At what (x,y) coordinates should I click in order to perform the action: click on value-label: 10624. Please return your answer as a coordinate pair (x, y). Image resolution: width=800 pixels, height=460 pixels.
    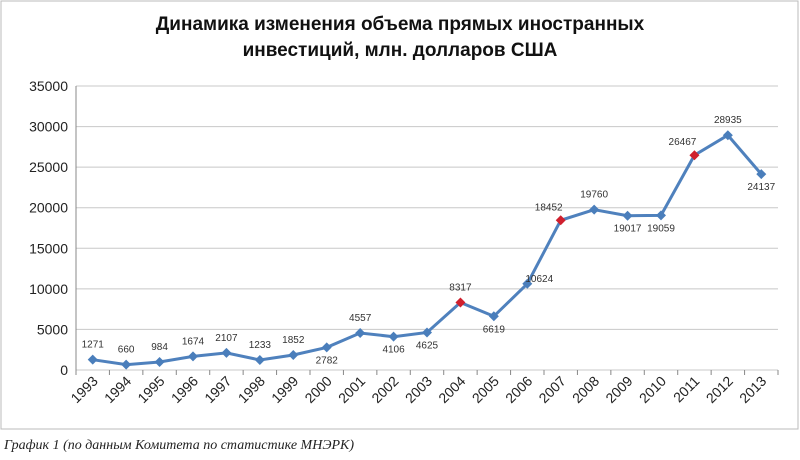
    Looking at the image, I should click on (539, 279).